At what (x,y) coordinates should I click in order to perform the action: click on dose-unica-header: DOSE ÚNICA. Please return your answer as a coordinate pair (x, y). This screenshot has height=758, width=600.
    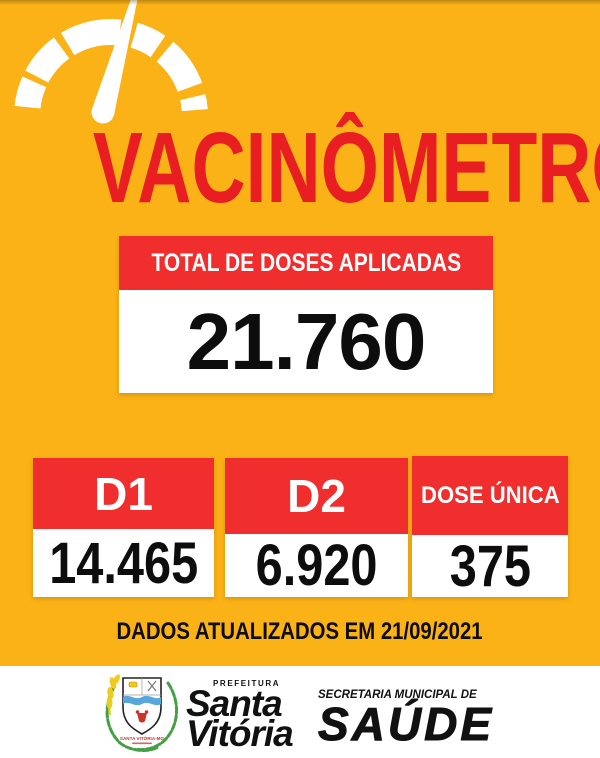
    Looking at the image, I should click on (490, 495).